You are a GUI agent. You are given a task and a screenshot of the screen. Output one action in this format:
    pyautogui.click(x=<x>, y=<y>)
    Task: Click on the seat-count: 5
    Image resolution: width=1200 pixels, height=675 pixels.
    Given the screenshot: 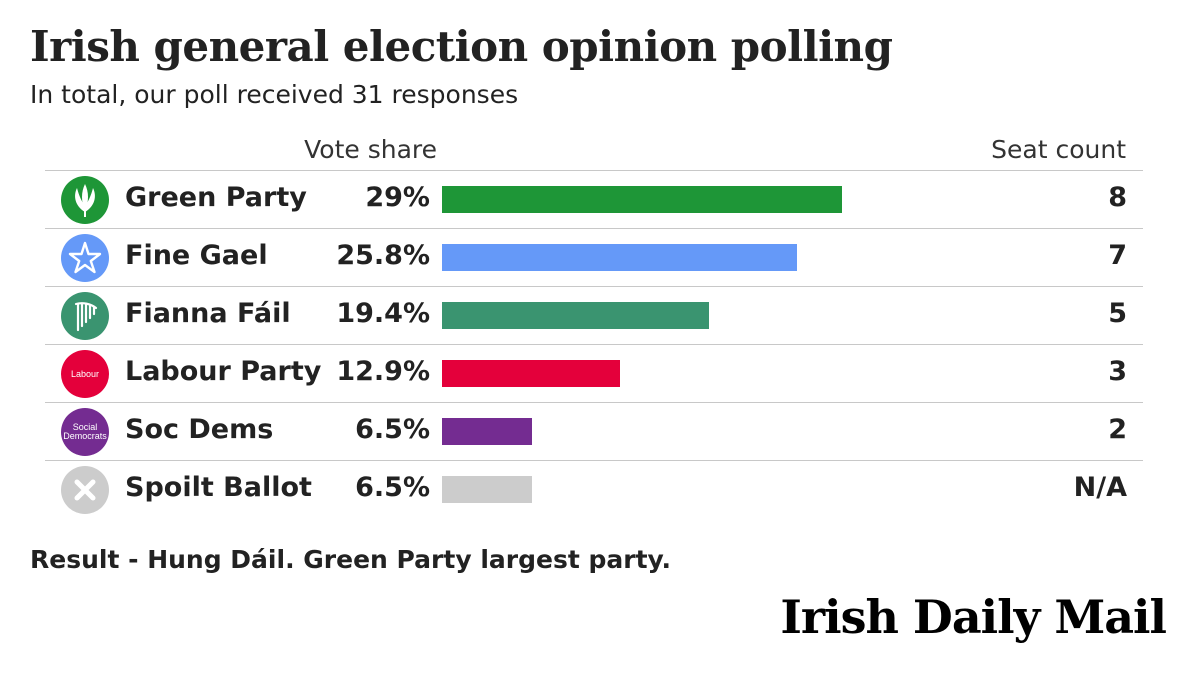 What is the action you would take?
    pyautogui.click(x=1117, y=313)
    